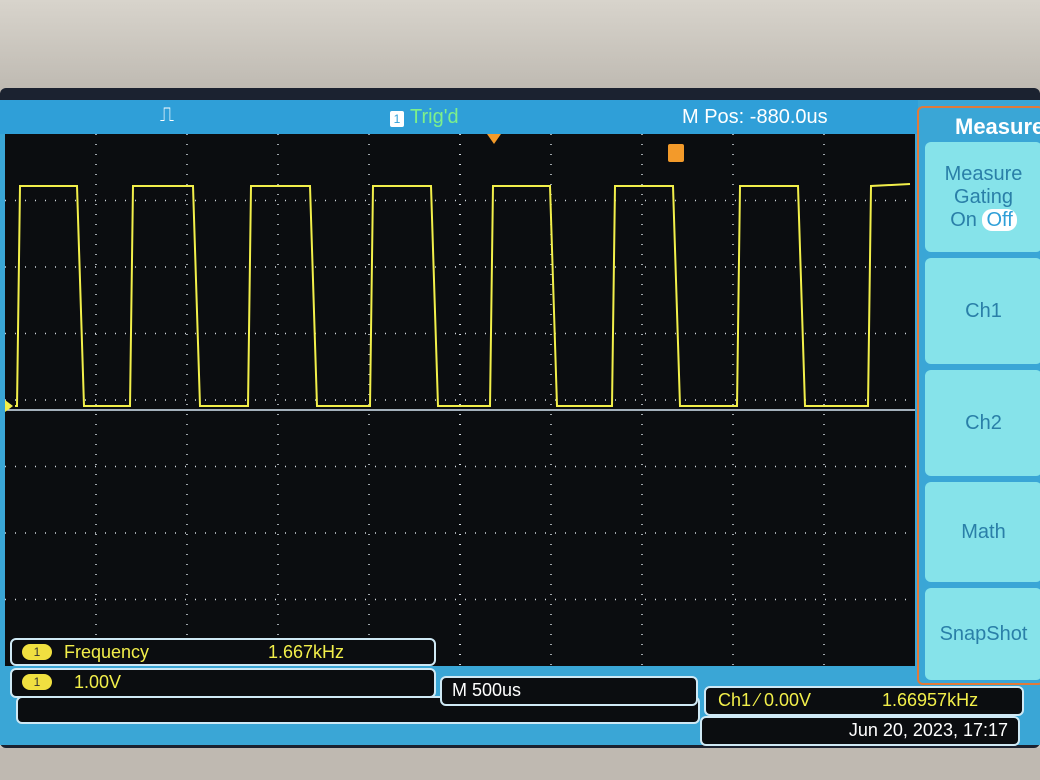 This screenshot has height=780, width=1040. Describe the element at coordinates (963, 219) in the screenshot. I see `gating-on: On` at that location.